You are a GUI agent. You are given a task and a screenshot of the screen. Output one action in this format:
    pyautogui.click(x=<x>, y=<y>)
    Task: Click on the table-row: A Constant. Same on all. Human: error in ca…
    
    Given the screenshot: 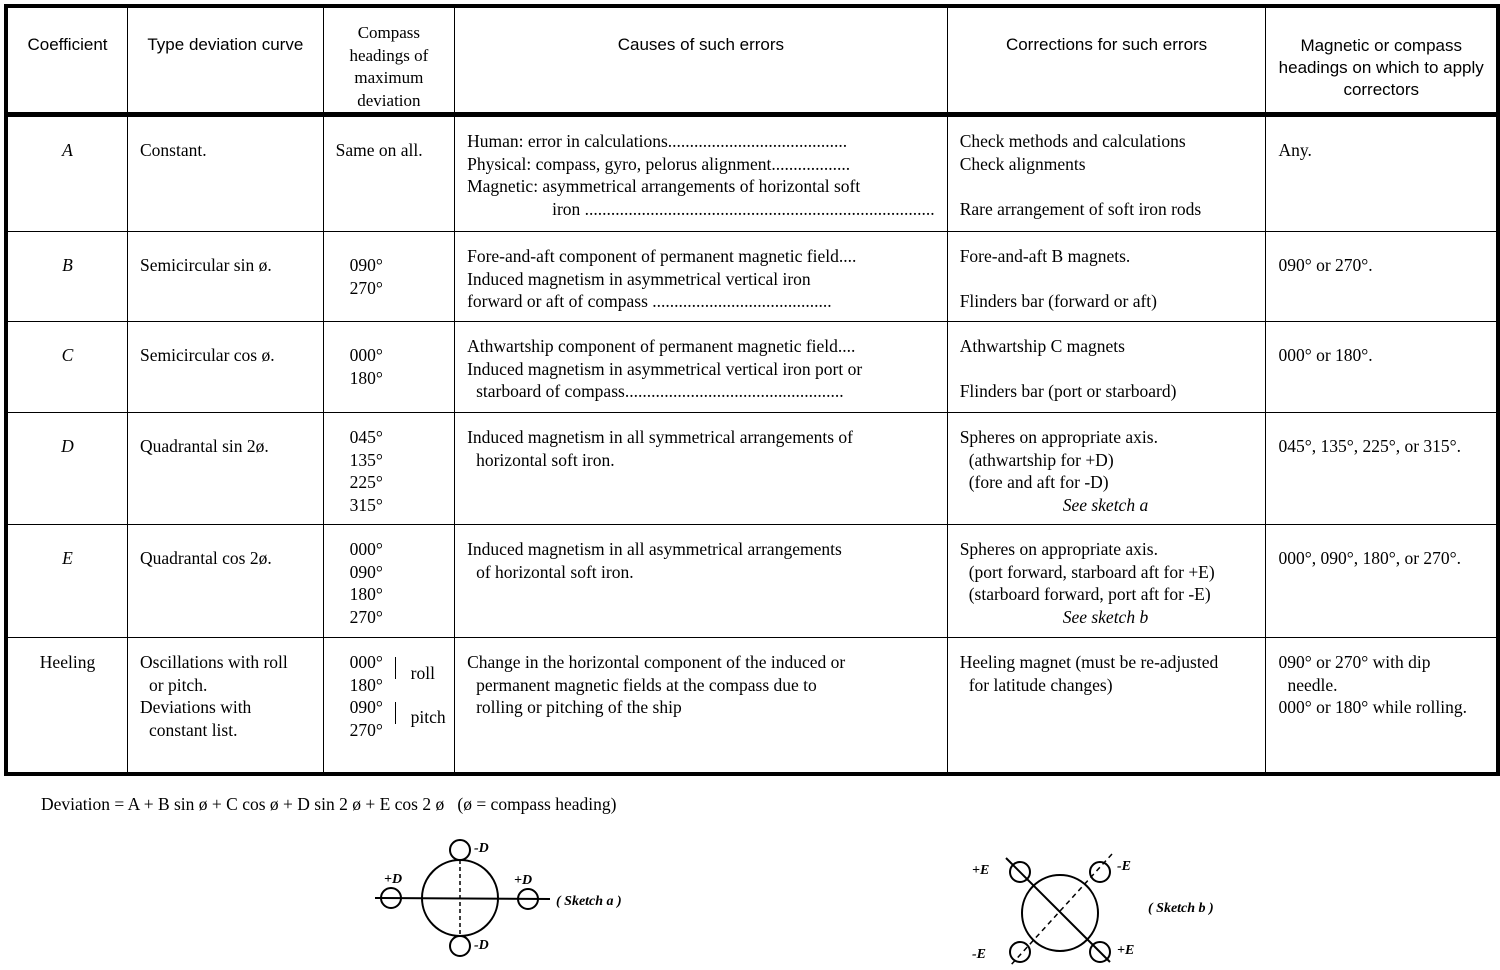 What is the action you would take?
    pyautogui.click(x=752, y=173)
    